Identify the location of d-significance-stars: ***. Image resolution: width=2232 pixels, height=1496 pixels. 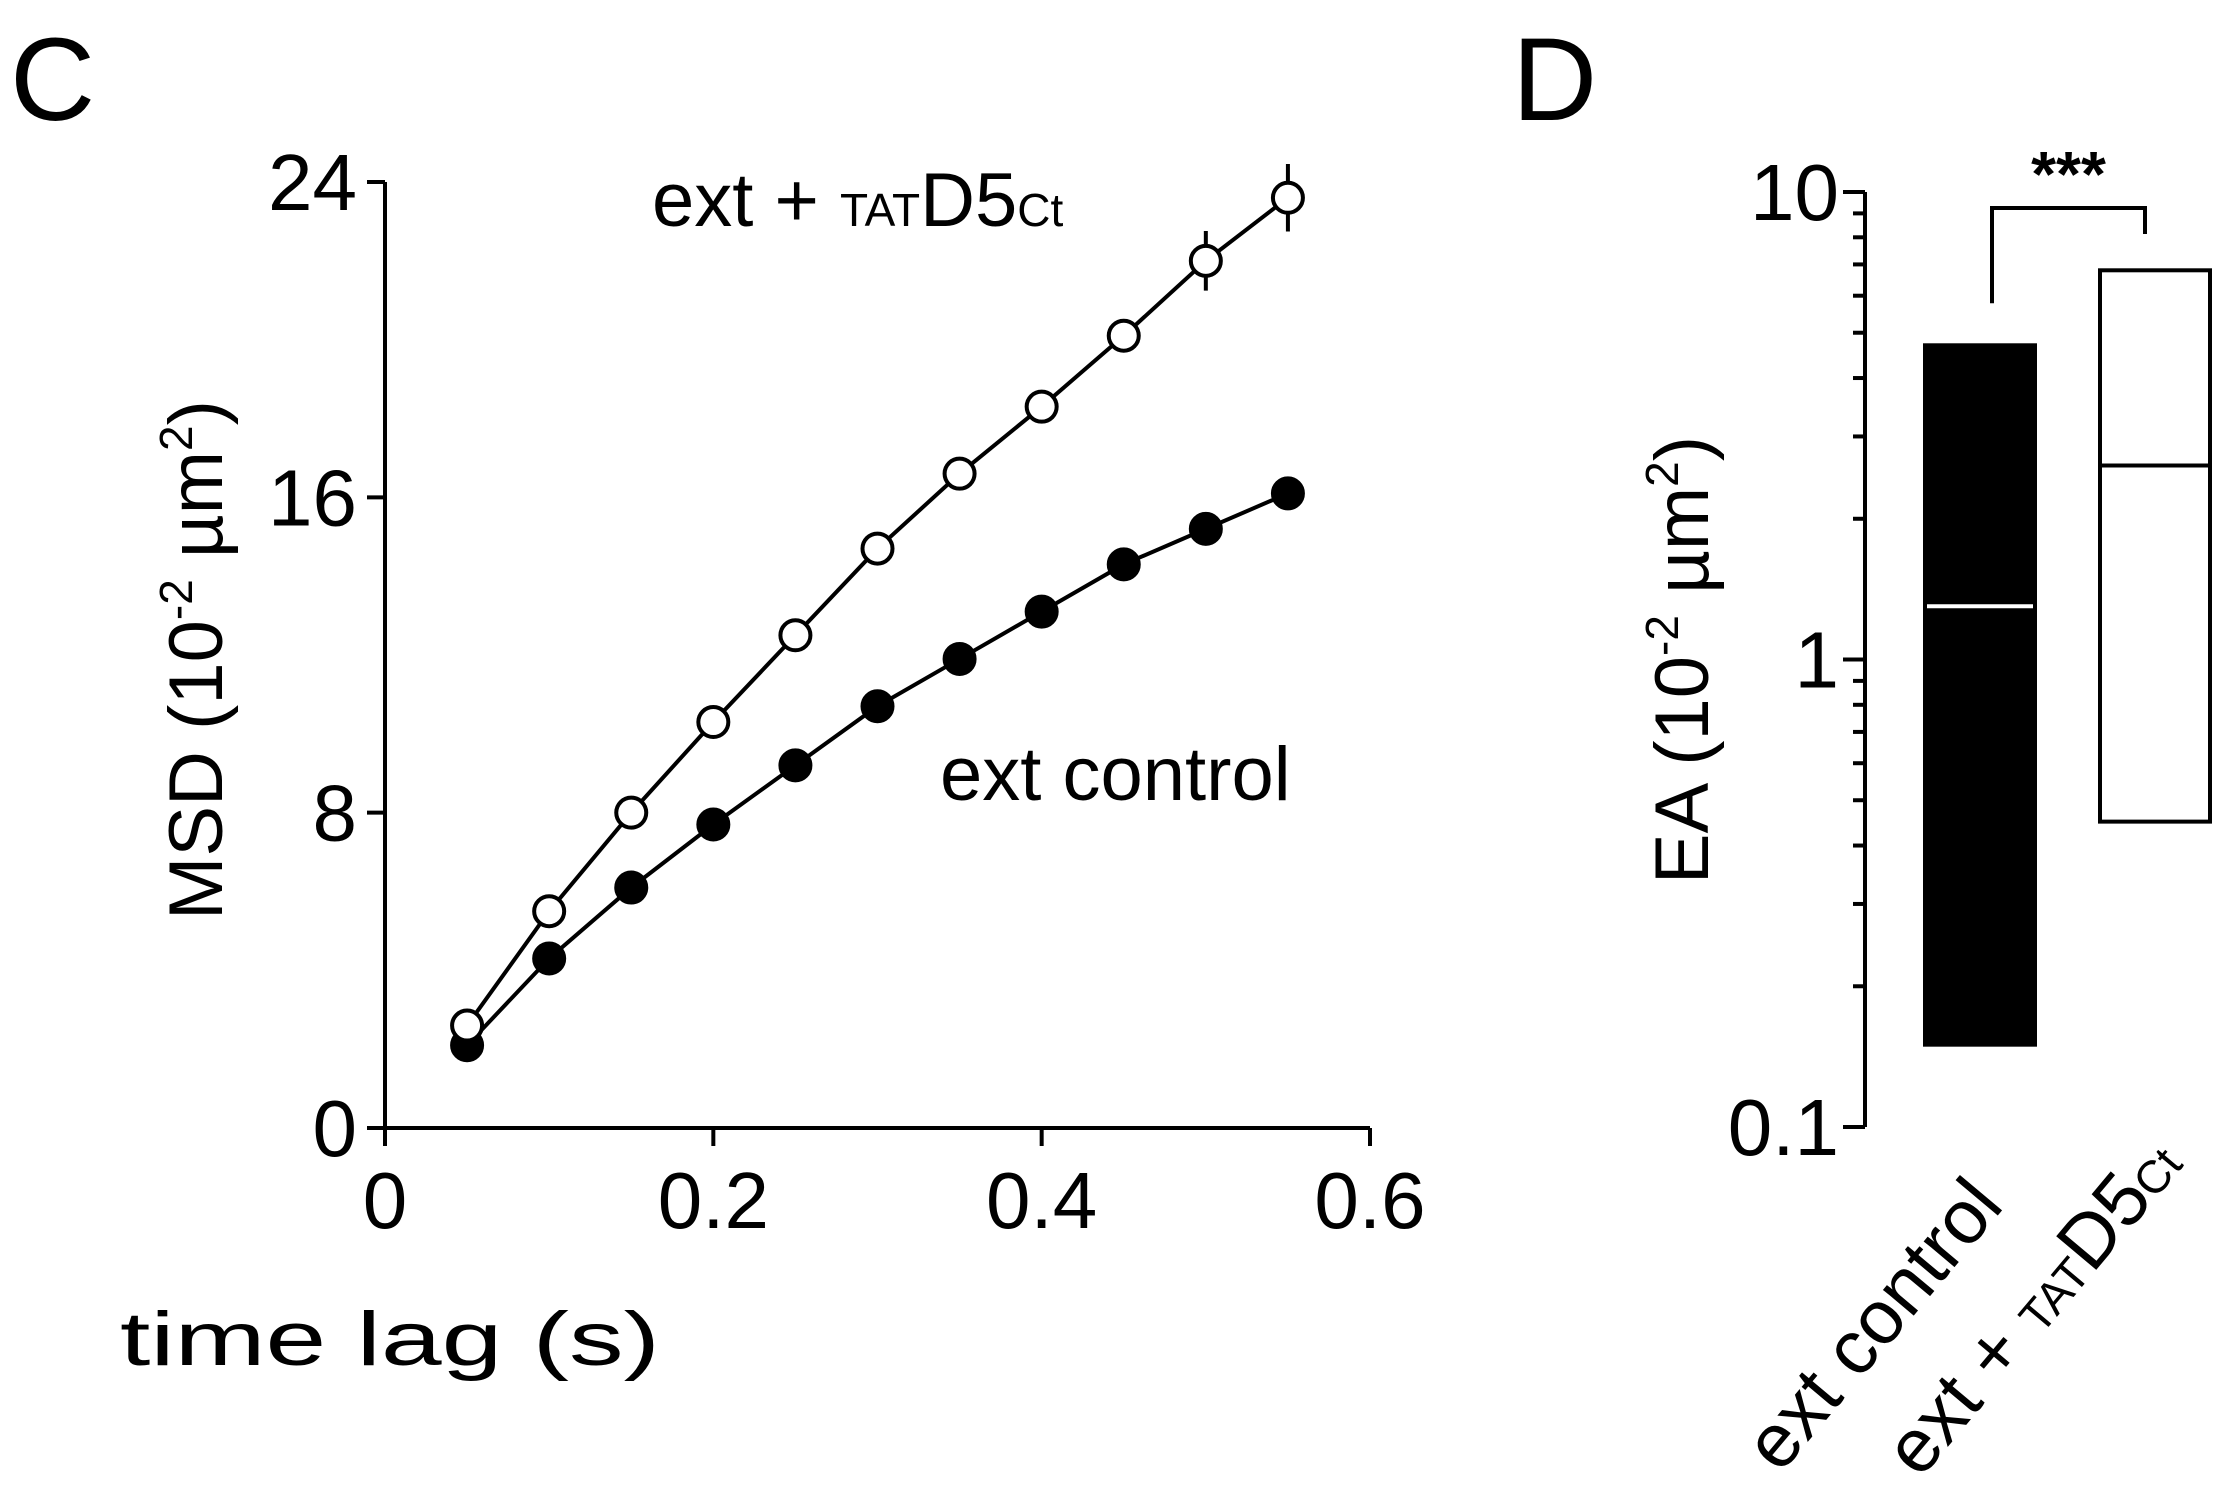
(2068, 174).